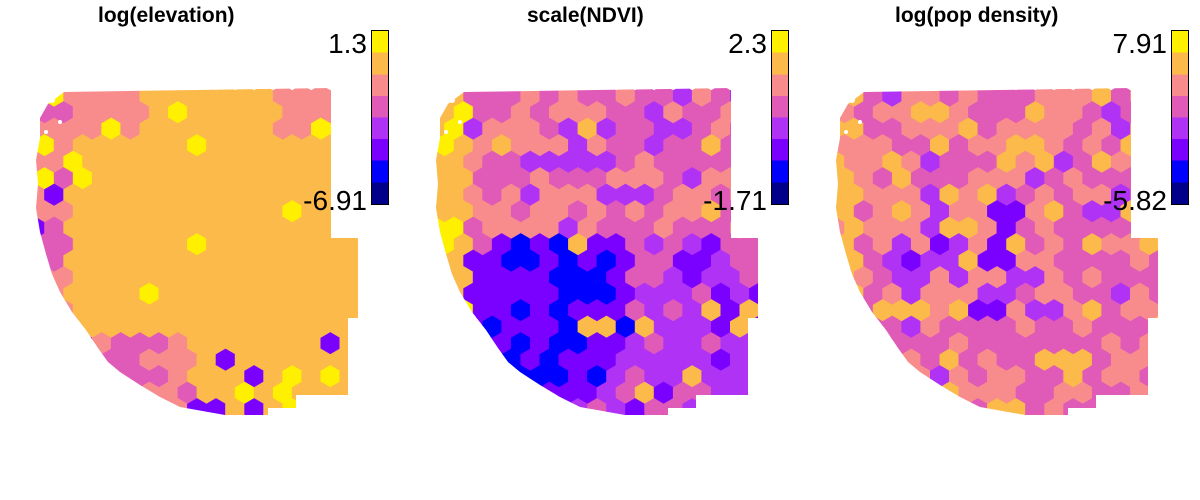 Image resolution: width=1200 pixels, height=500 pixels. What do you see at coordinates (747, 43) in the screenshot?
I see `legend-max-label-ndvi: 2.3` at bounding box center [747, 43].